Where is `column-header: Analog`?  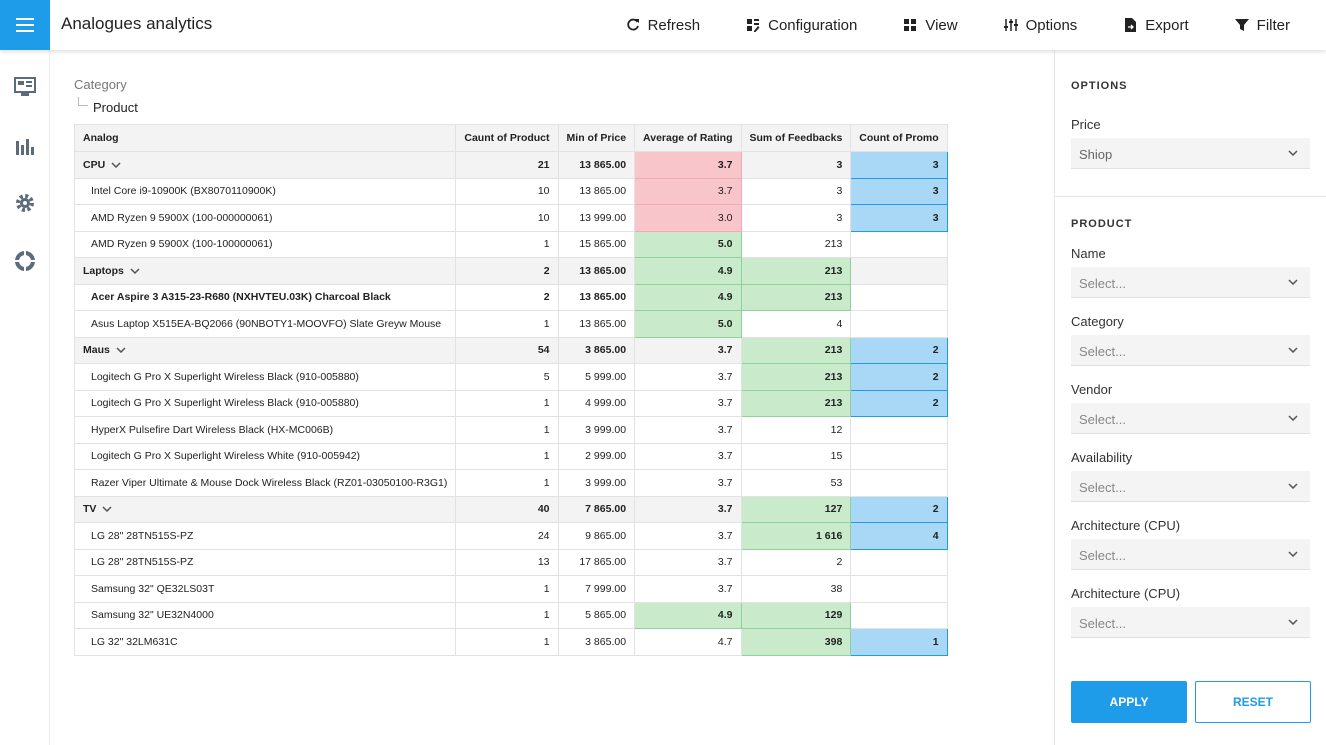
column-header: Analog is located at coordinates (265, 138).